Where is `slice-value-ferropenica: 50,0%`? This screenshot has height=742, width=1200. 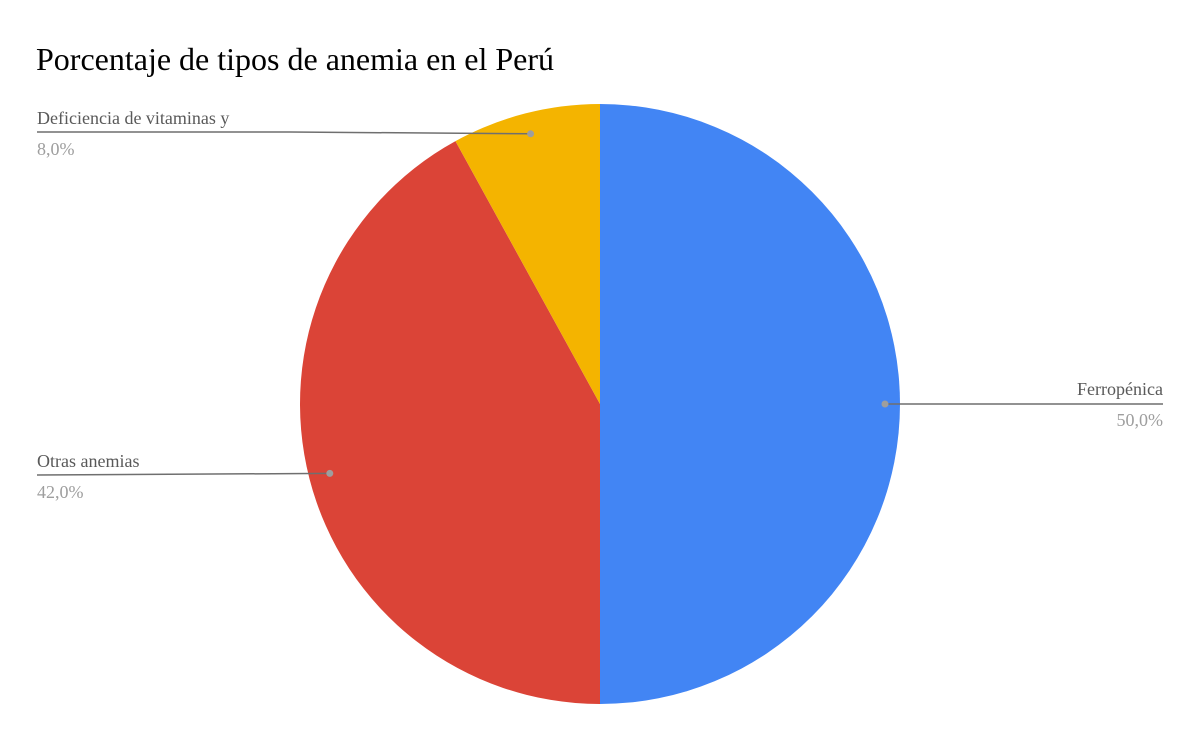 slice-value-ferropenica: 50,0% is located at coordinates (1140, 420).